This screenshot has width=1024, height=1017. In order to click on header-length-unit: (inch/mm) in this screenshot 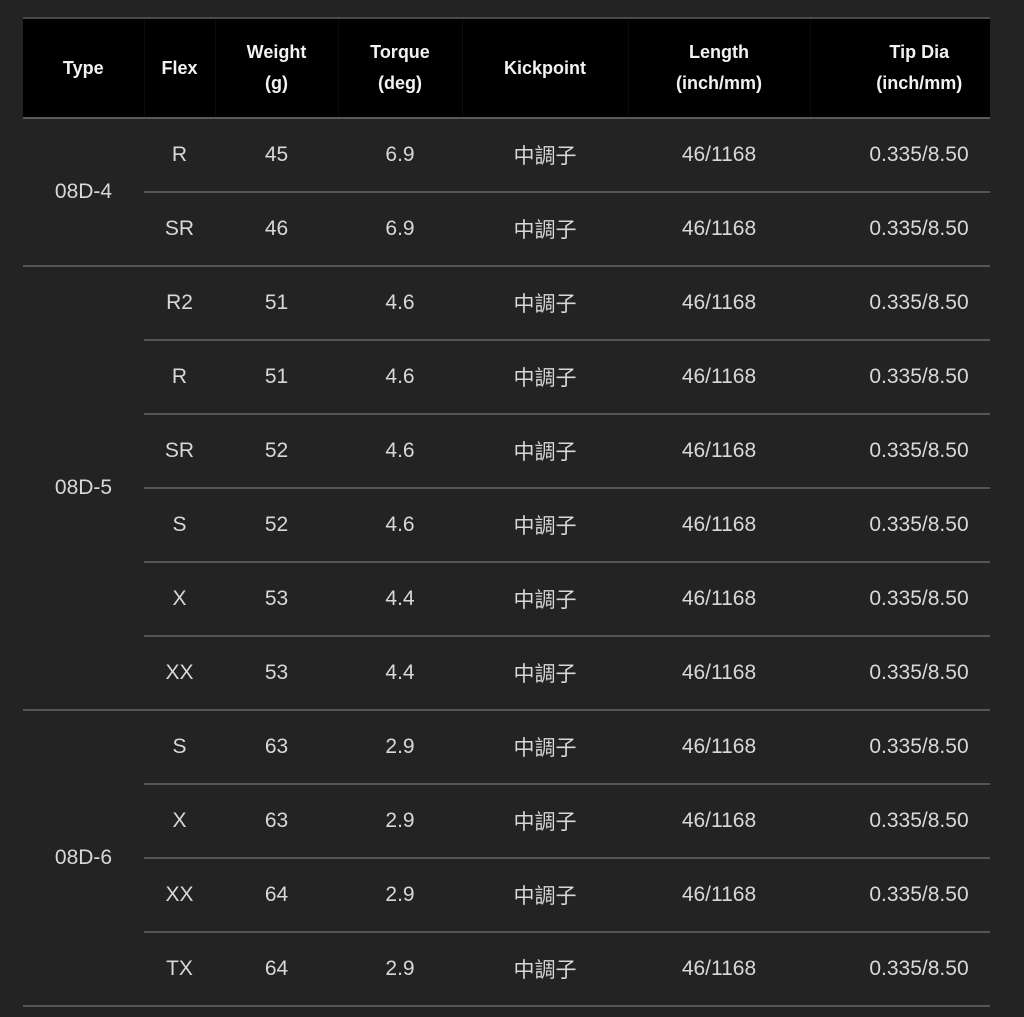, I will do `click(718, 83)`.